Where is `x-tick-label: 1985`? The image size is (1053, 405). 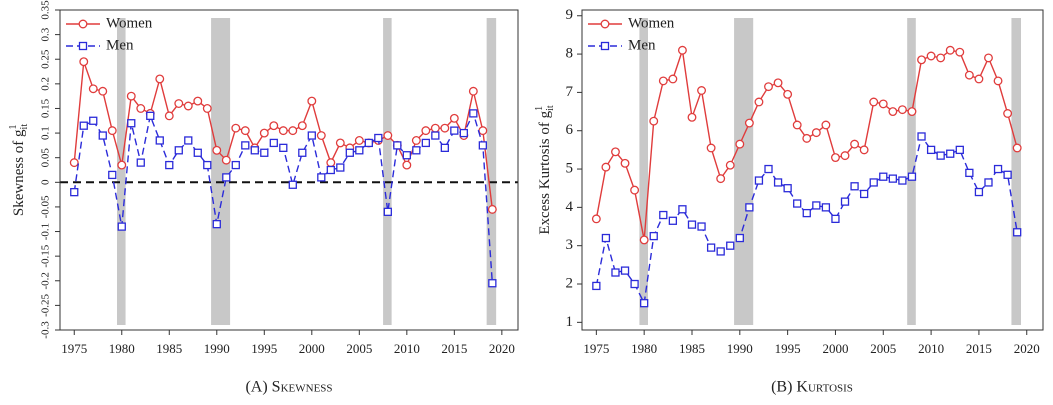 x-tick-label: 1985 is located at coordinates (169, 348).